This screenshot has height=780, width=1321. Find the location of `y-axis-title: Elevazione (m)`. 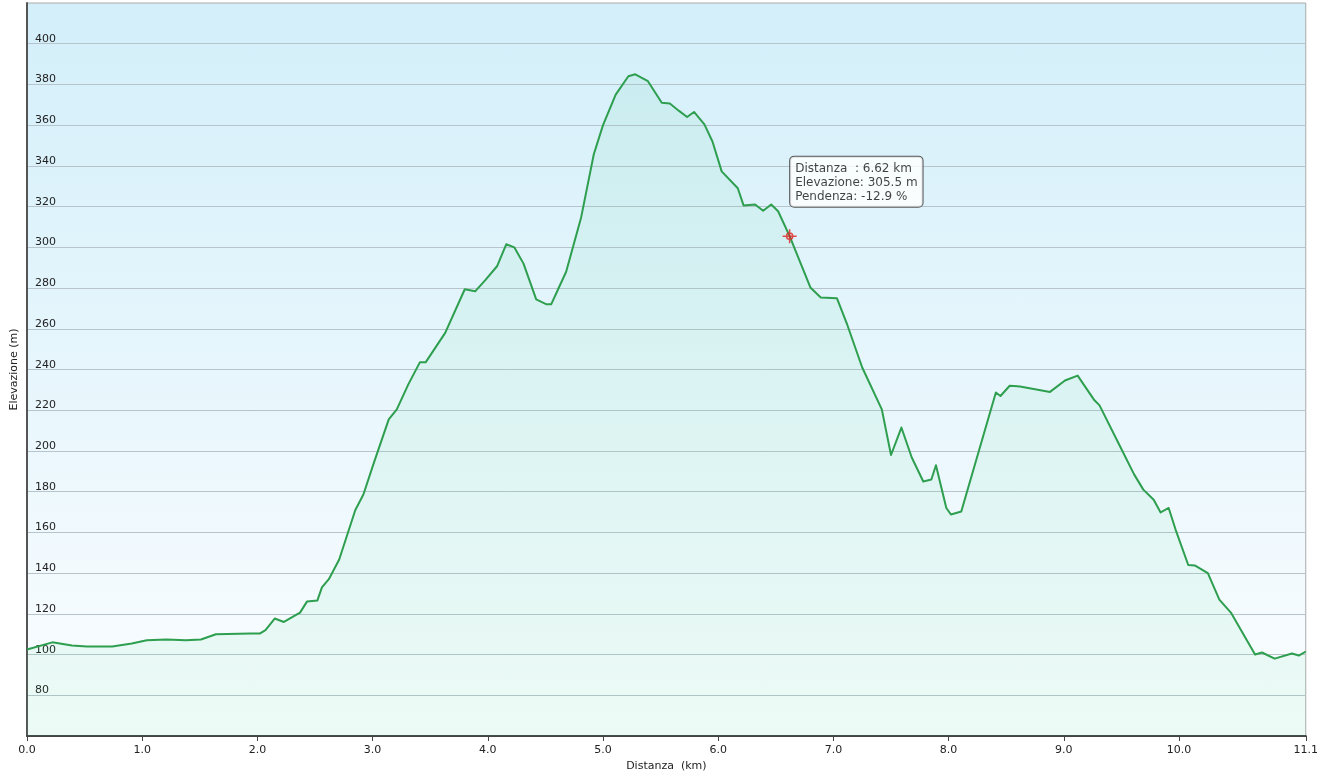

y-axis-title: Elevazione (m) is located at coordinates (13, 369).